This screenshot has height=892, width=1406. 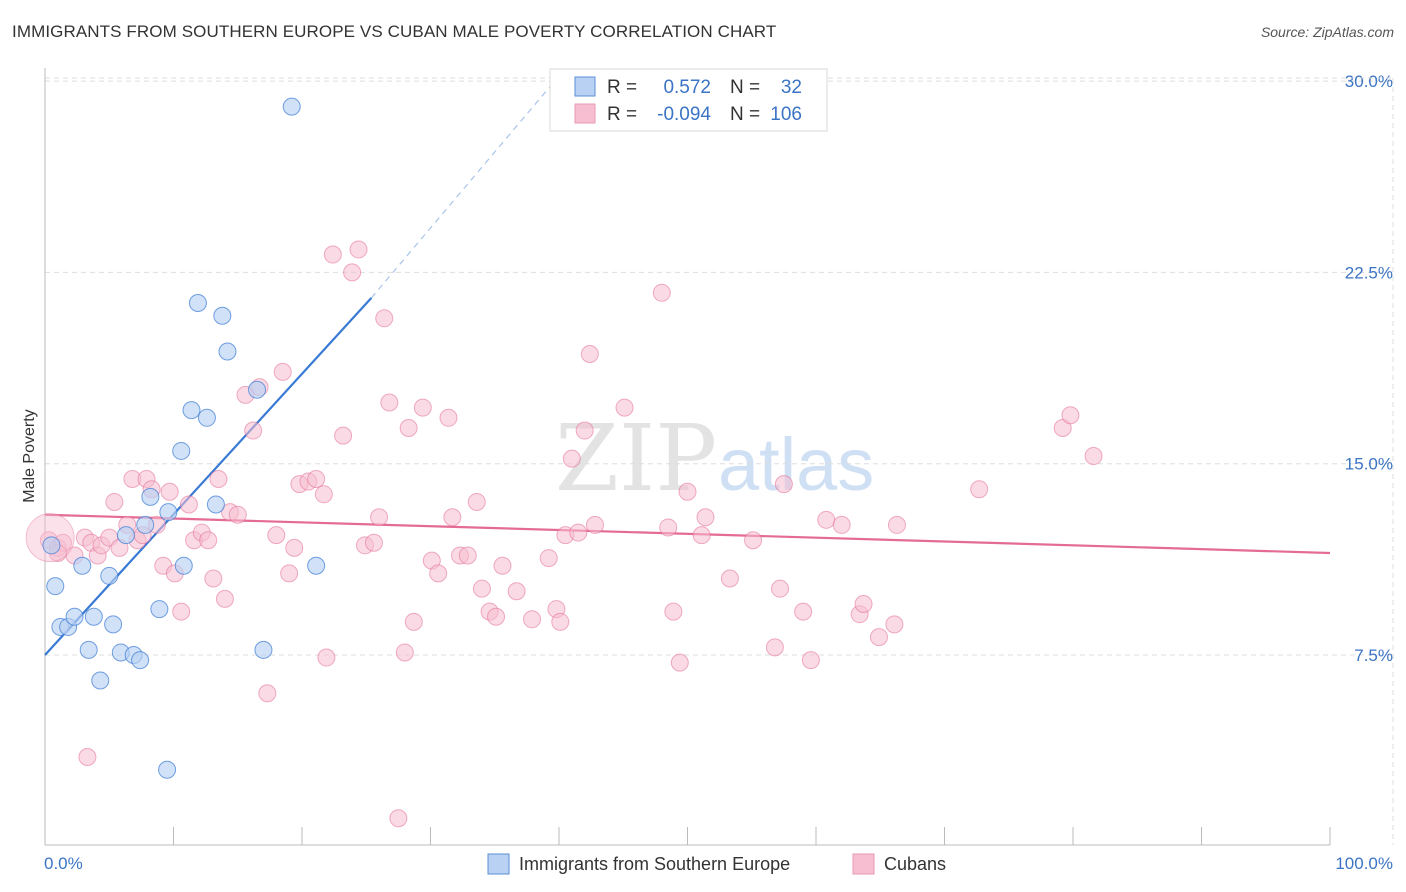 What do you see at coordinates (465, 187) in the screenshot?
I see `trendline-southern-europe-extension` at bounding box center [465, 187].